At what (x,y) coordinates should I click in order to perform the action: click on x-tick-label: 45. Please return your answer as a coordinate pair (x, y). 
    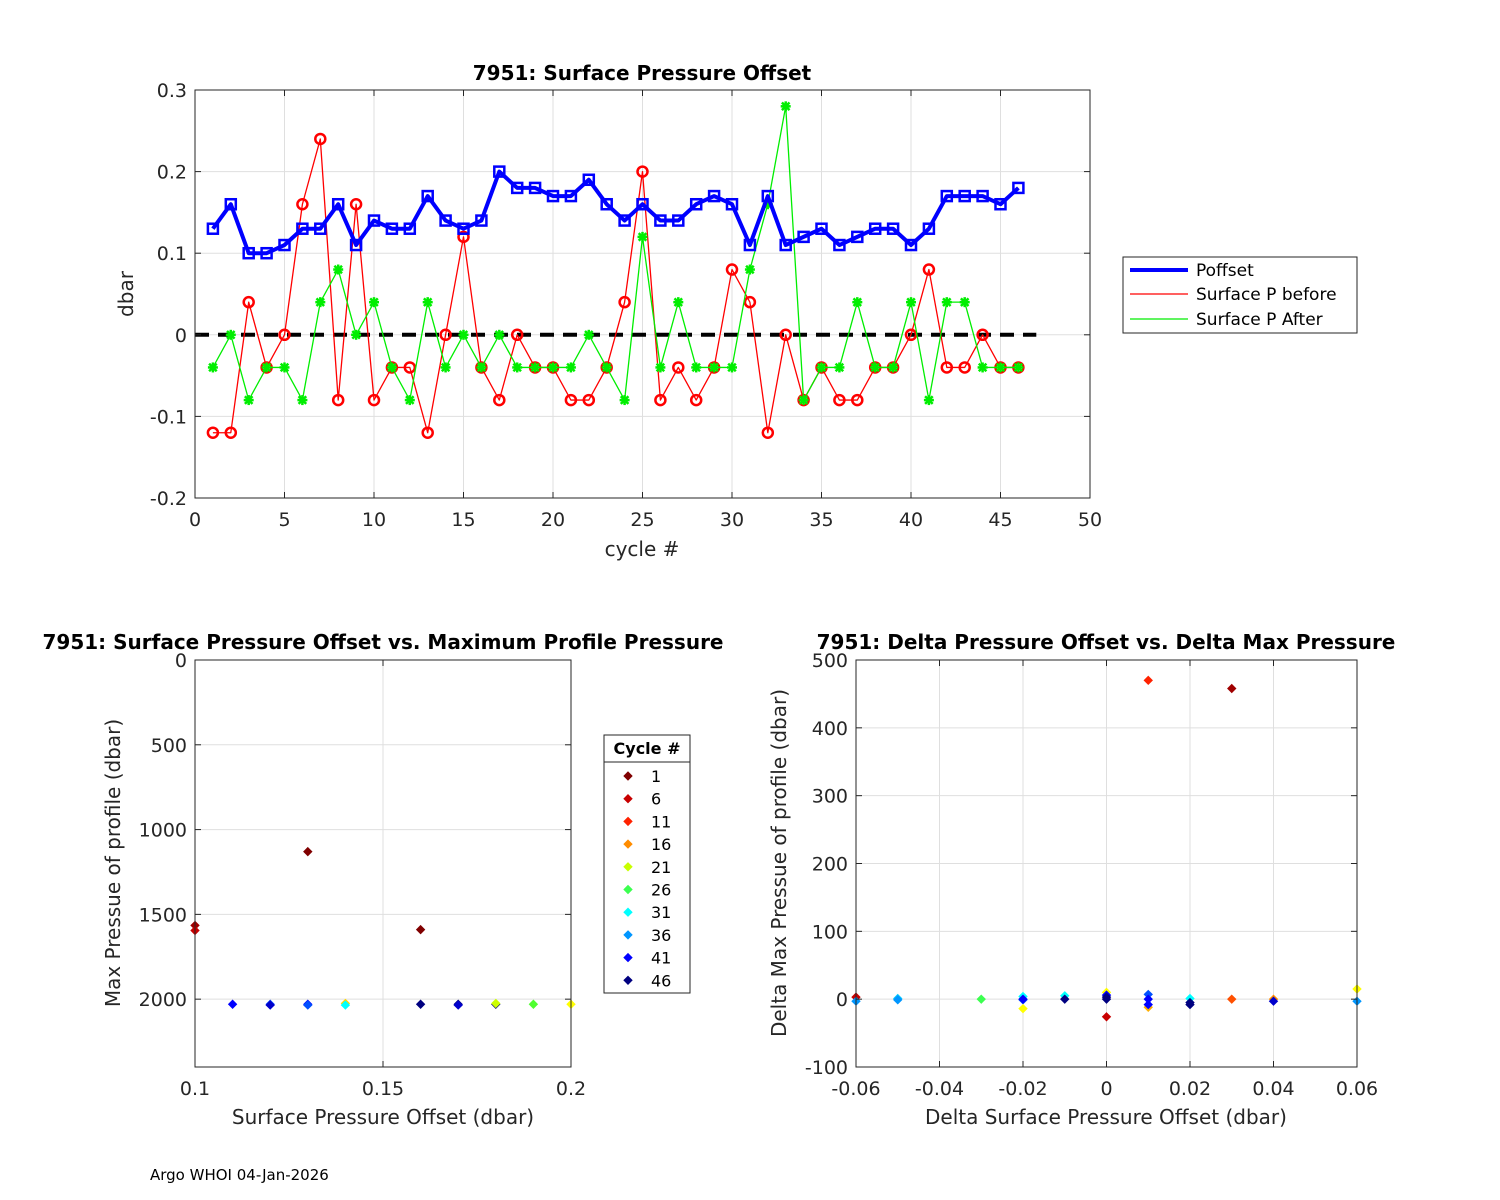
    Looking at the image, I should click on (1000, 520).